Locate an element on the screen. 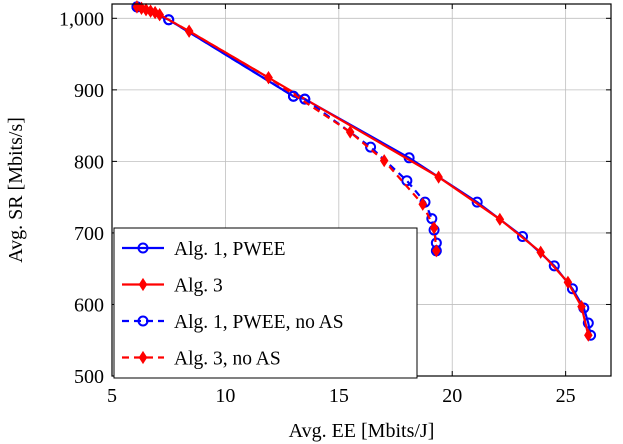 This screenshot has height=444, width=623. x-tick-label: 15 is located at coordinates (339, 396).